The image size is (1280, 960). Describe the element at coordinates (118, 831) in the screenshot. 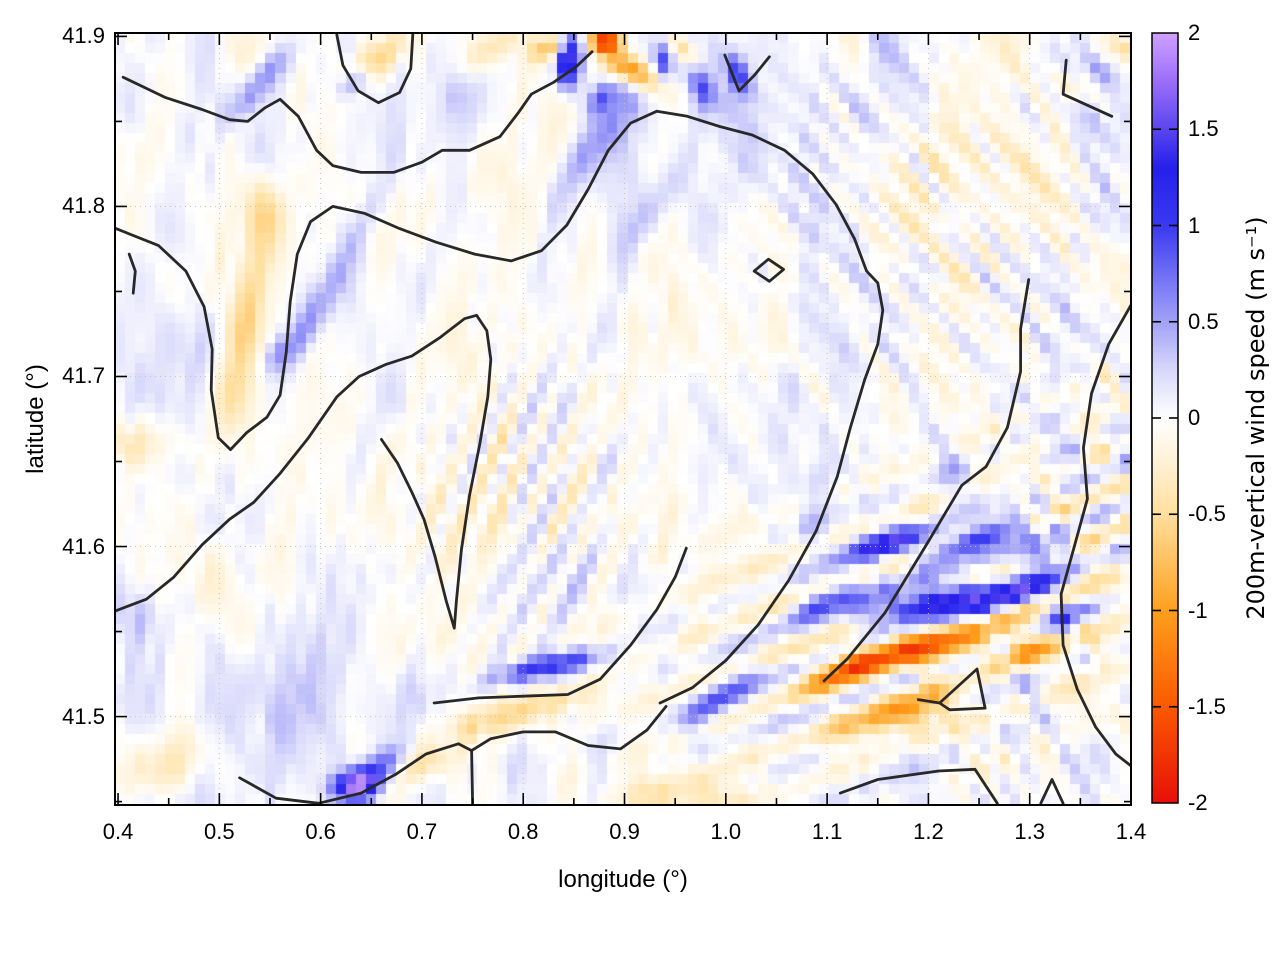

I see `x-tick-label: 0.4` at that location.